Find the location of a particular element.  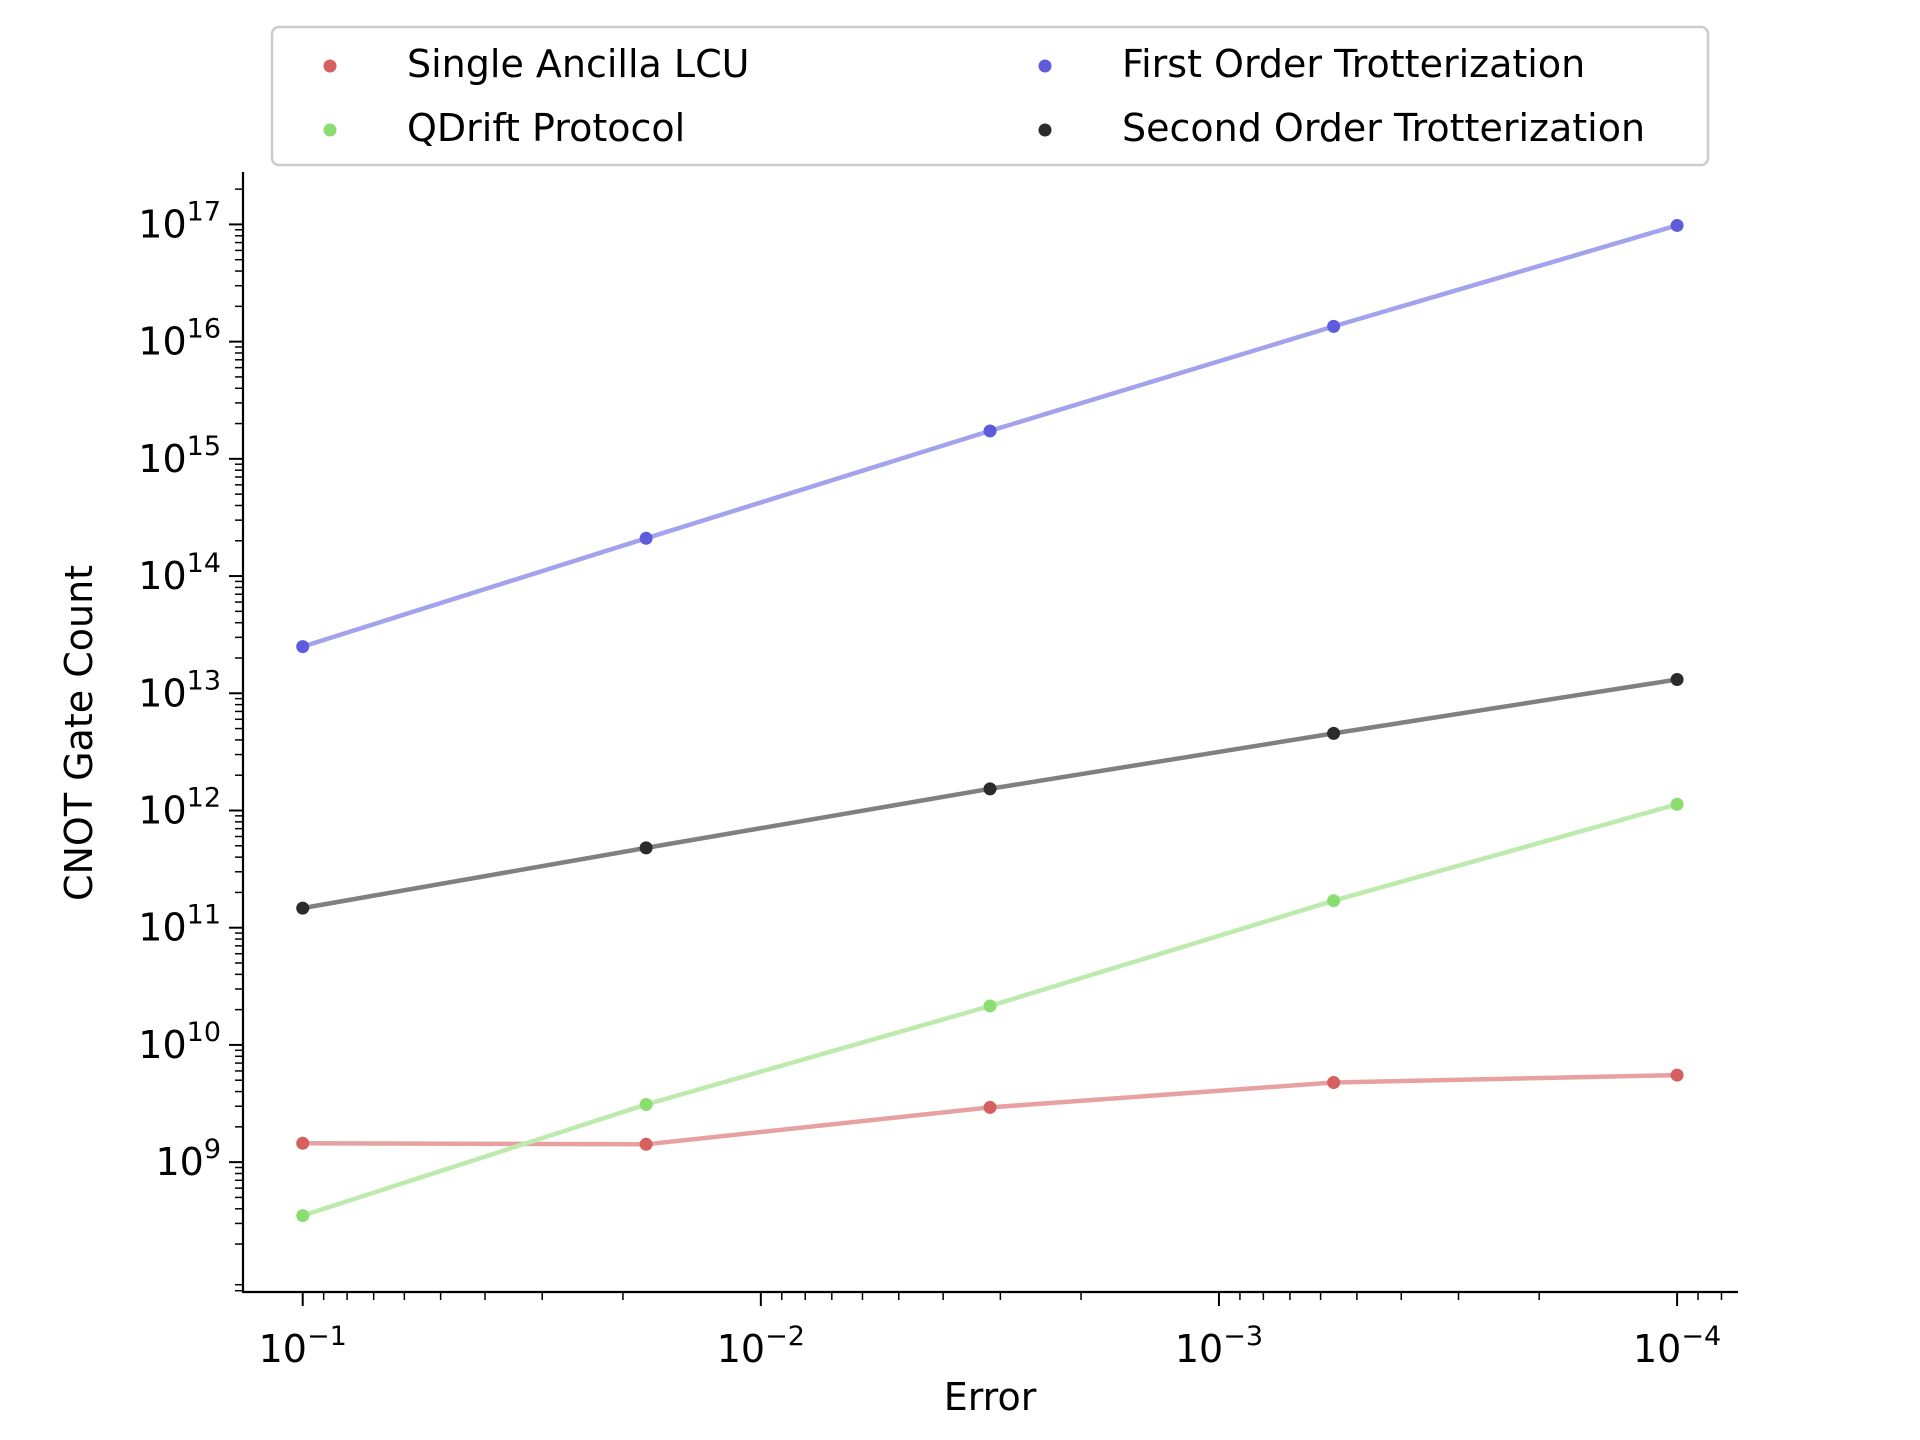

y-tick-label: 1012 is located at coordinates (179, 807).